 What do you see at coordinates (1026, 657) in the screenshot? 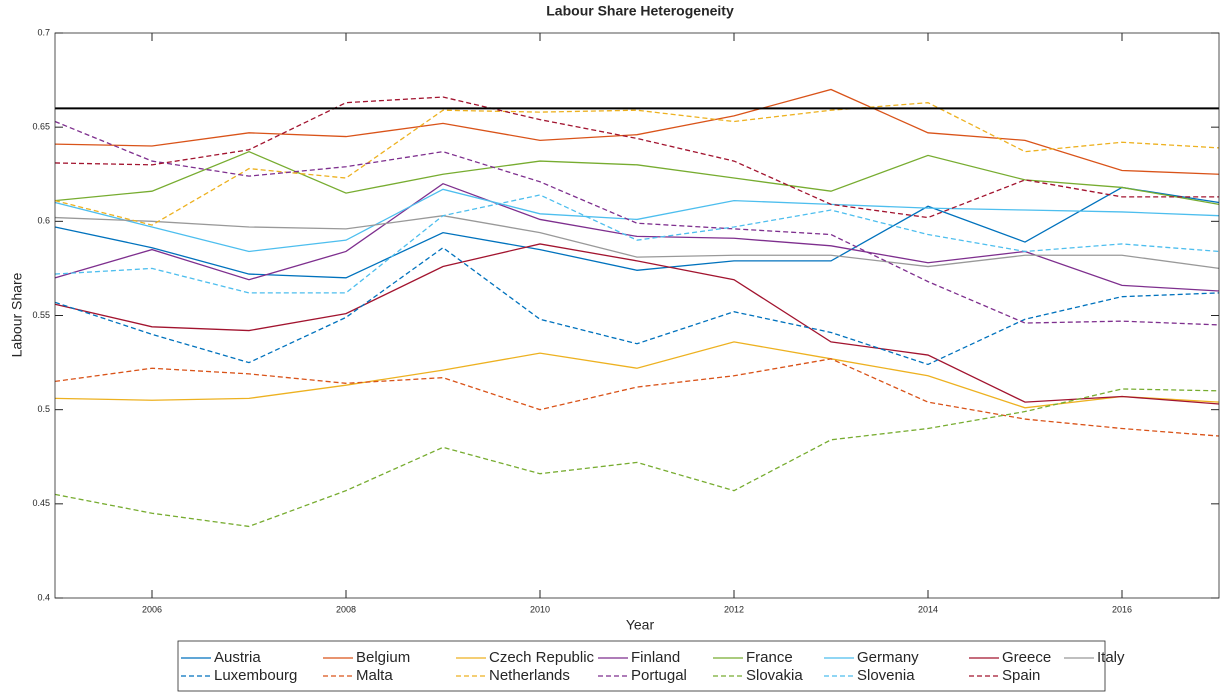
I see `legend-label: Greece` at bounding box center [1026, 657].